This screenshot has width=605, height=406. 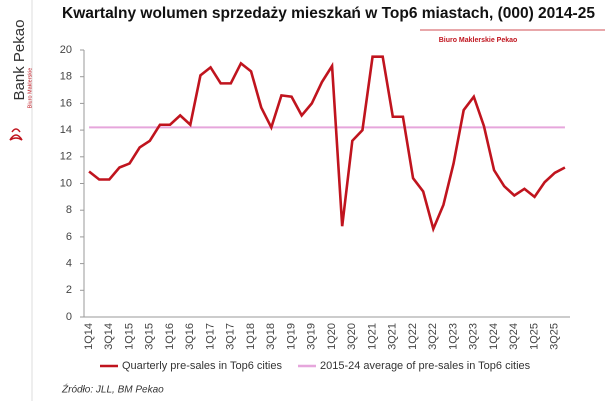 I want to click on y-tick-label: 4, so click(x=69, y=264).